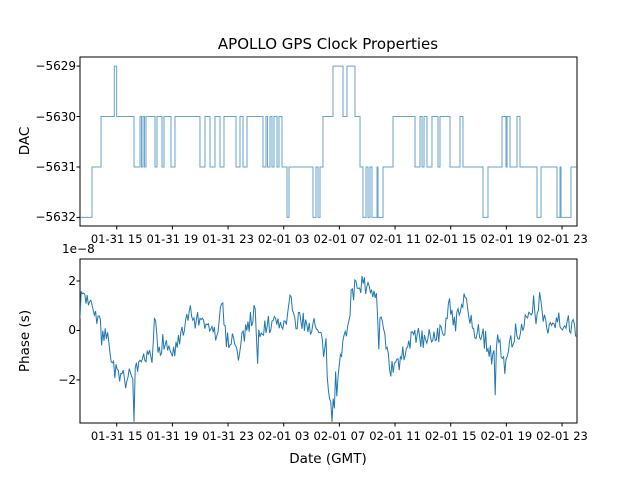 Image resolution: width=640 pixels, height=480 pixels. Describe the element at coordinates (55, 217) in the screenshot. I see `dac-y-tick-label: −5632` at that location.